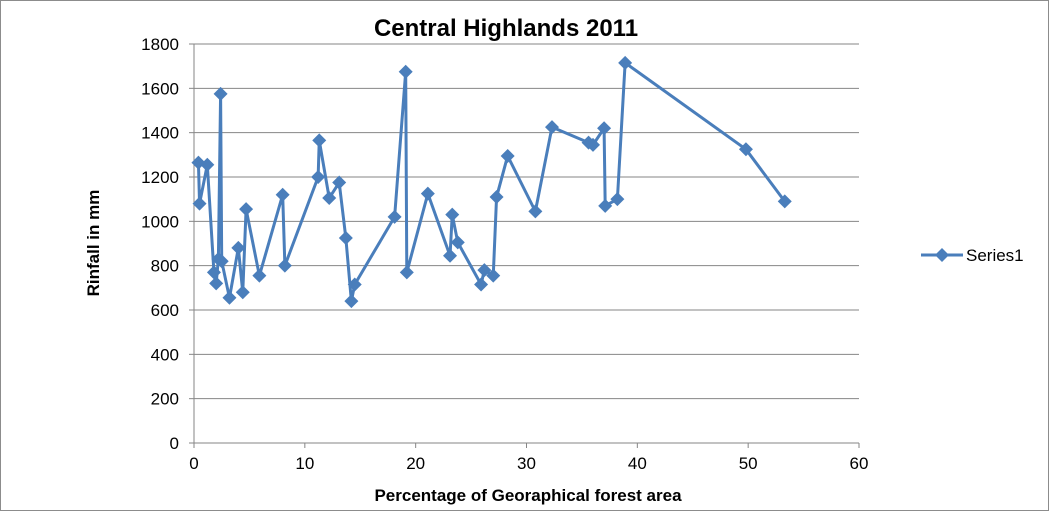 This screenshot has width=1049, height=515. I want to click on legend: Series1, so click(972, 255).